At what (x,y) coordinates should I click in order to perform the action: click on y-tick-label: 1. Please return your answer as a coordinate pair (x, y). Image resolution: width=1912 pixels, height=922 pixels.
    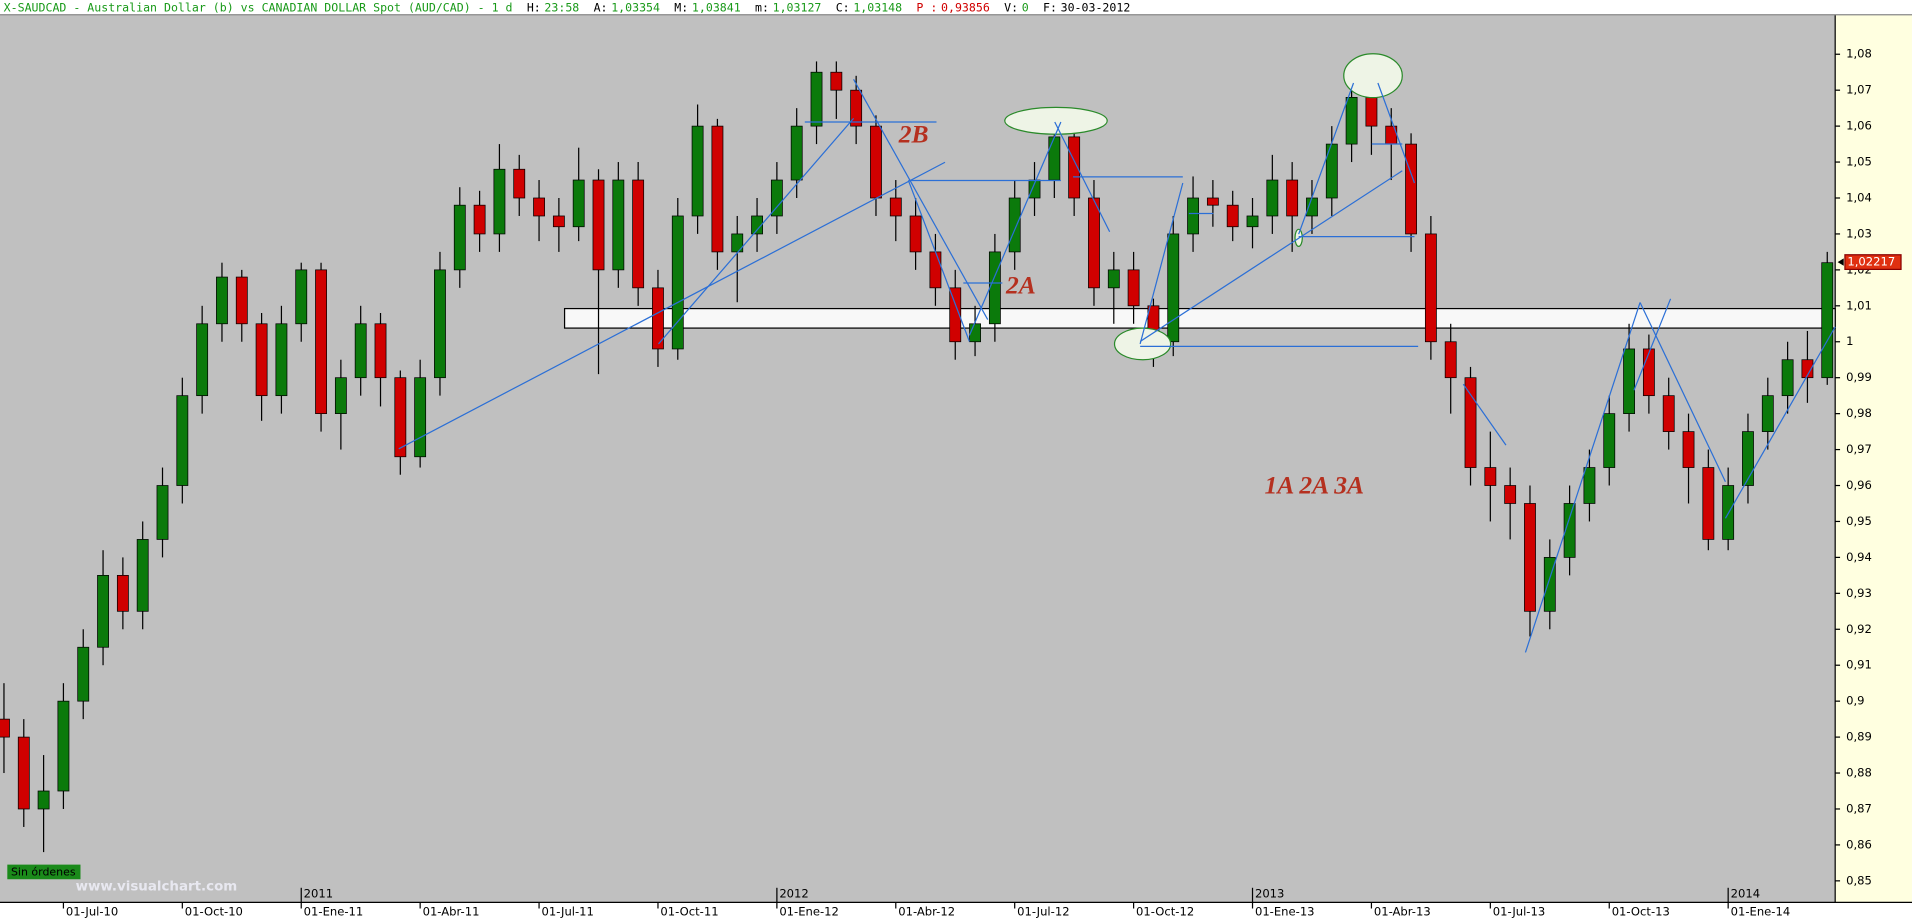
    Looking at the image, I should click on (1849, 341).